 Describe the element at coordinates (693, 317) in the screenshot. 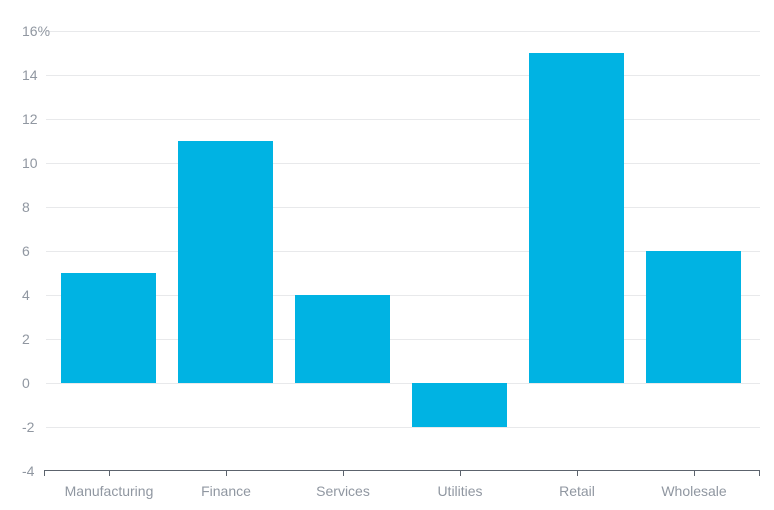

I see `bar-wholesale` at that location.